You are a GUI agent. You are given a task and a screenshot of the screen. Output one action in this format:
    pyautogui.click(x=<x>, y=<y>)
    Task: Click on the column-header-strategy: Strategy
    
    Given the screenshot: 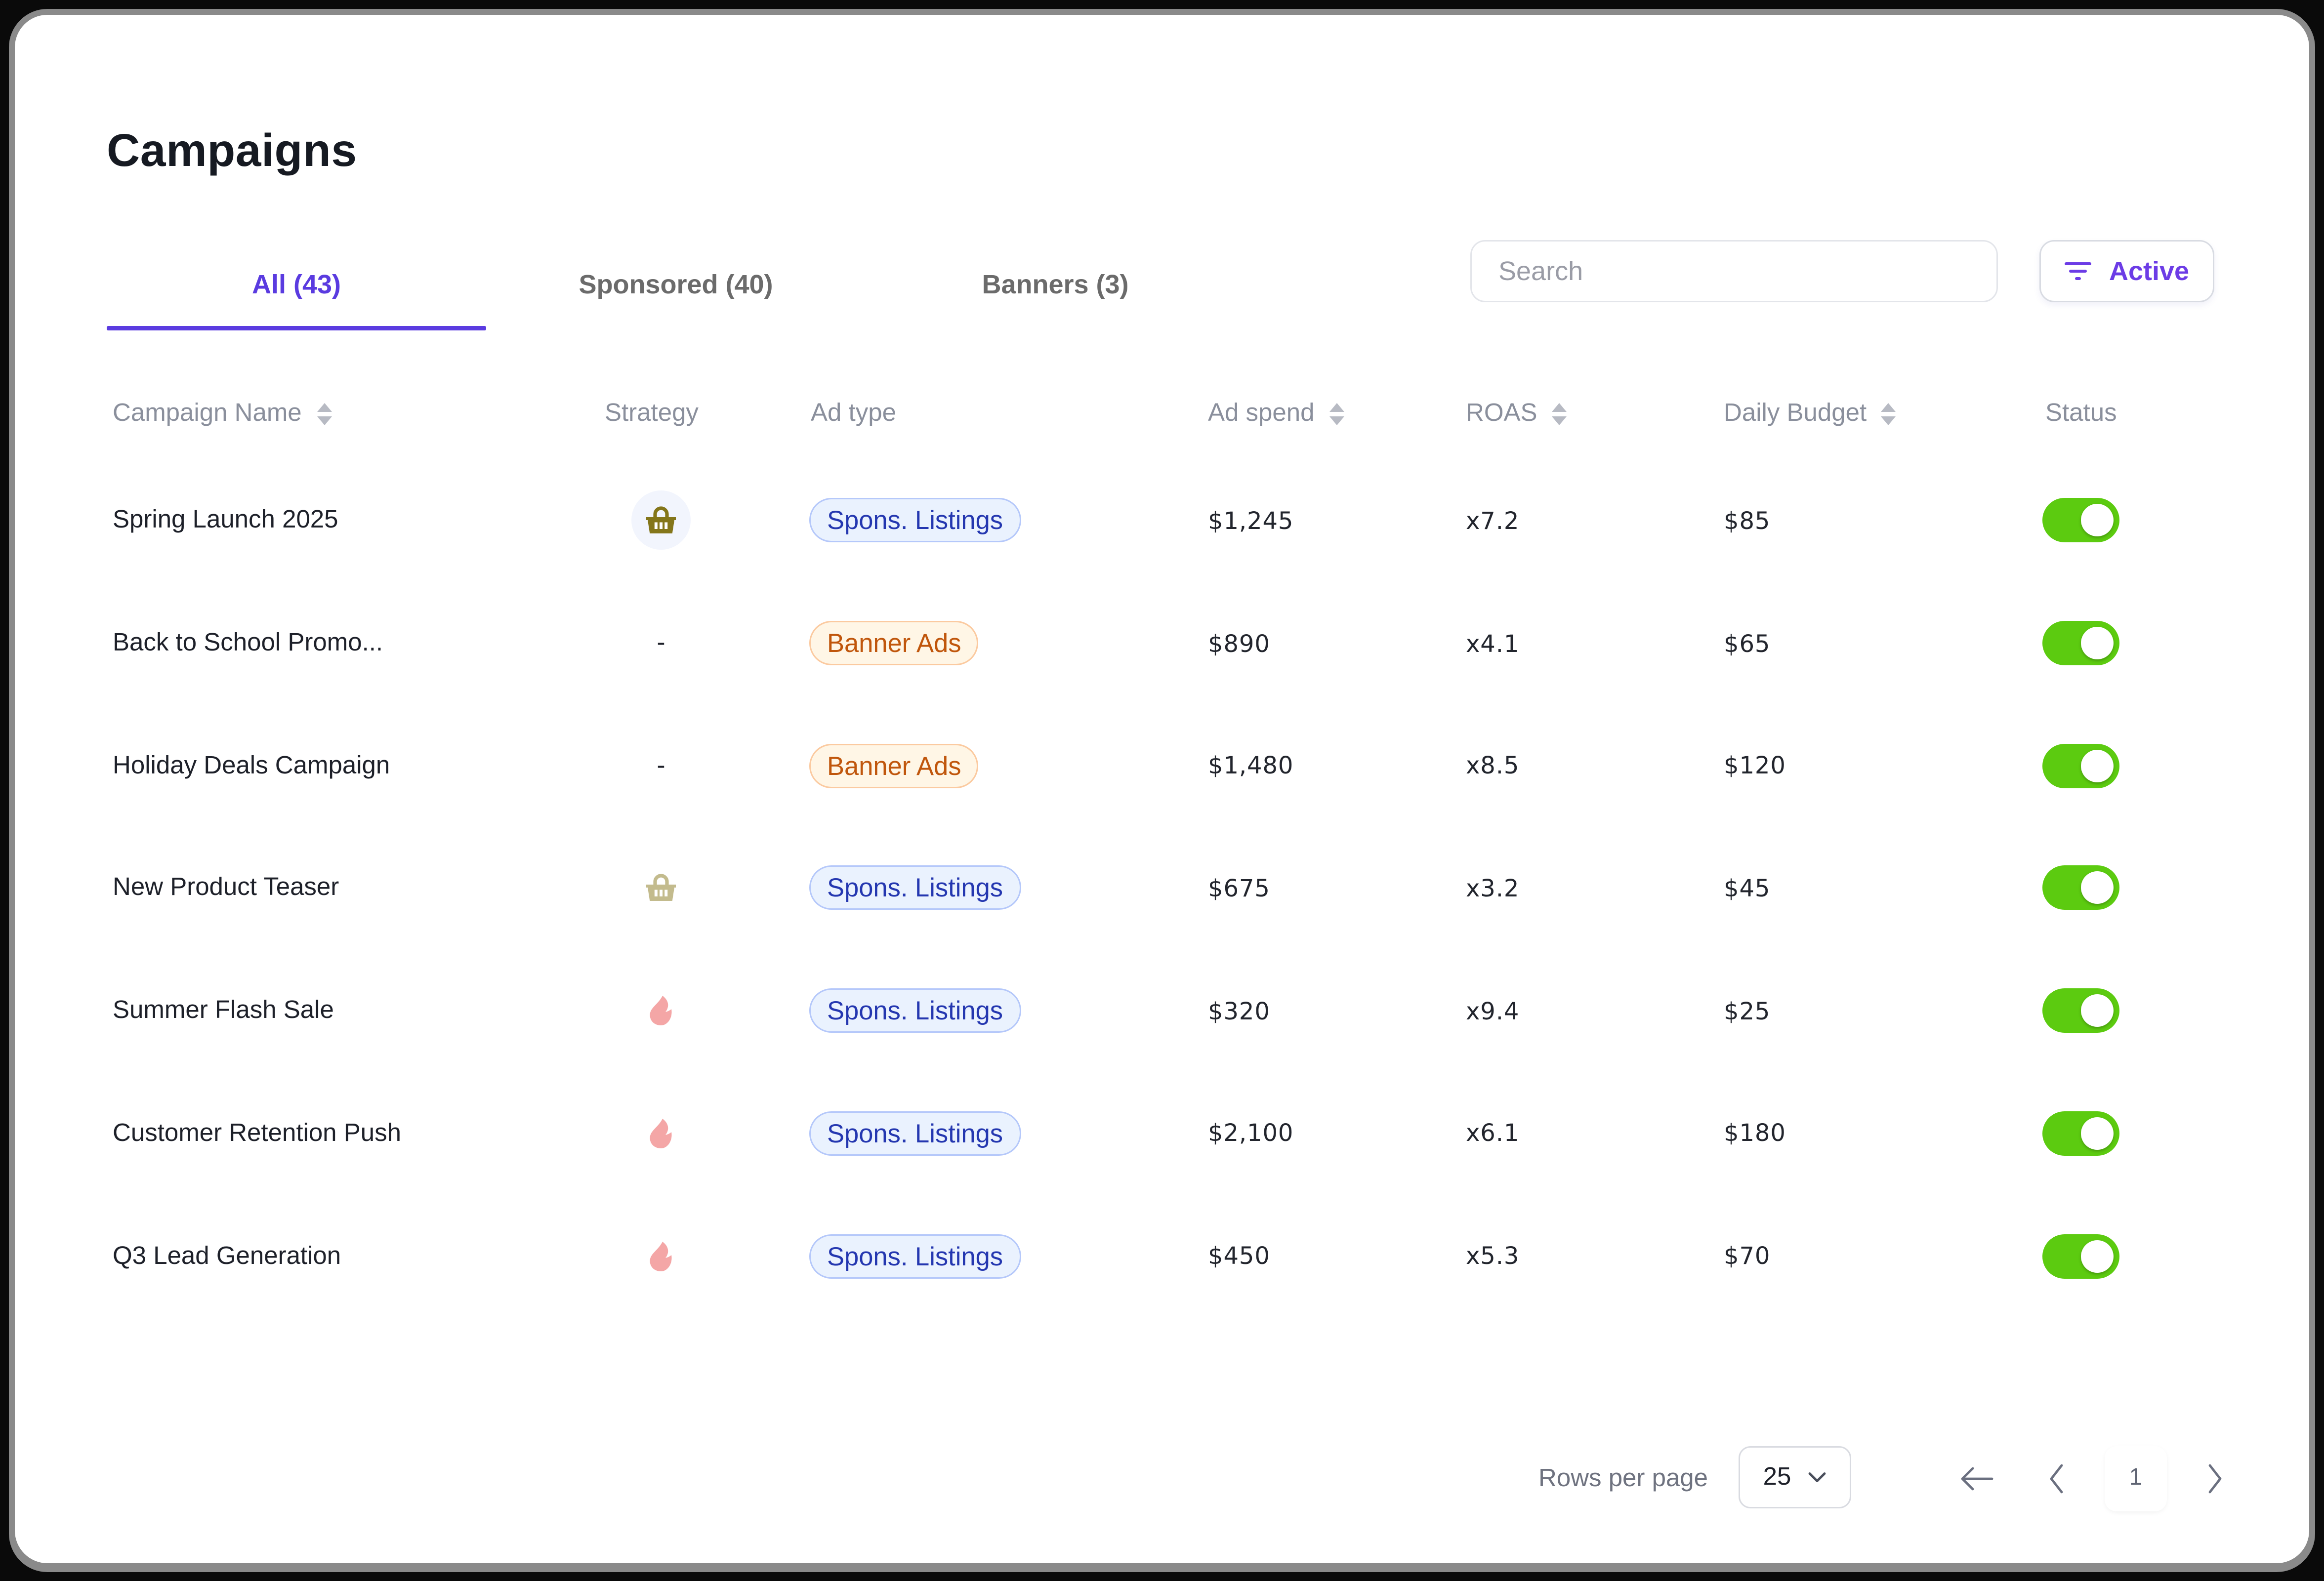 What is the action you would take?
    pyautogui.click(x=652, y=413)
    